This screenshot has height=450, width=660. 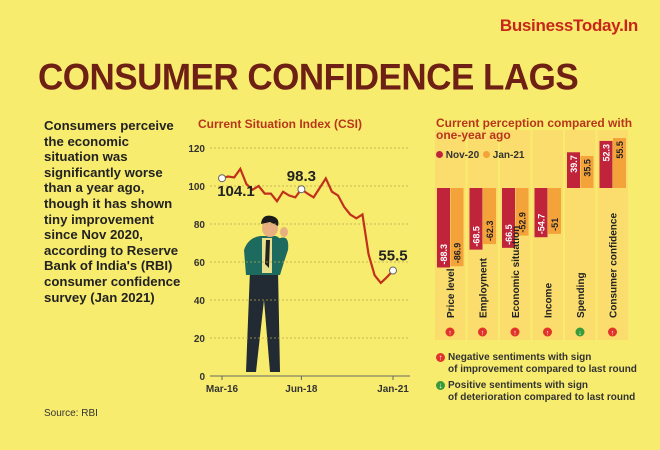 What do you see at coordinates (202, 377) in the screenshot?
I see `y-tick-label: 0` at bounding box center [202, 377].